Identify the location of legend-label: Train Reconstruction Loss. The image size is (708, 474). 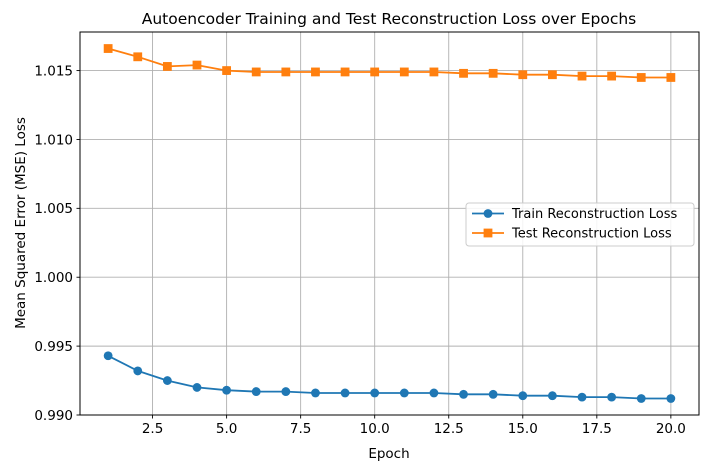
(594, 214).